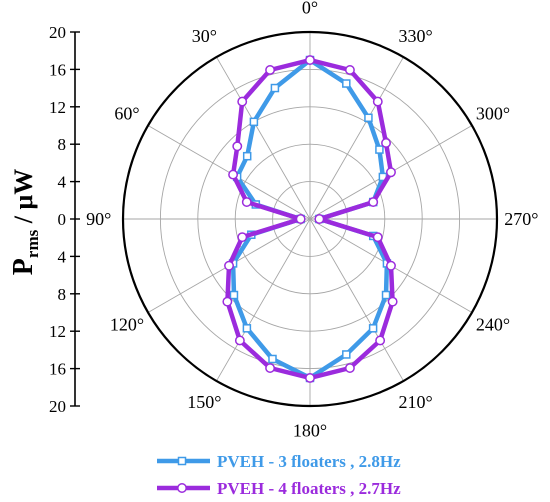  Describe the element at coordinates (310, 430) in the screenshot. I see `angle-label: 180°` at that location.